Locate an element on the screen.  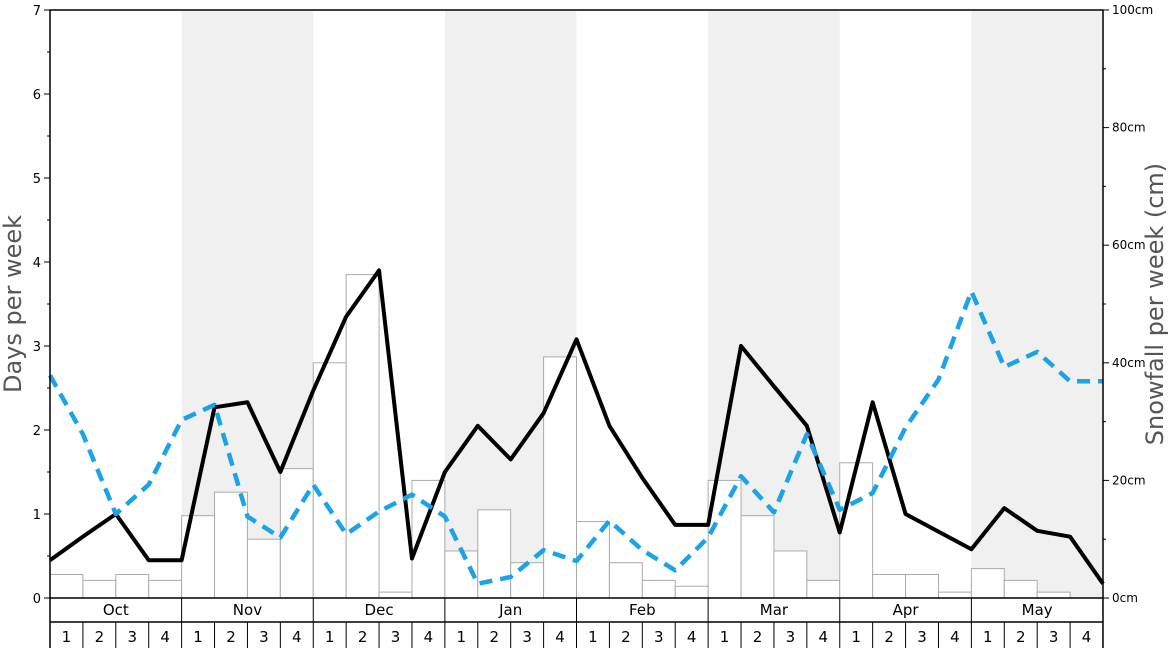
left-tick-label: 5 is located at coordinates (37, 179).